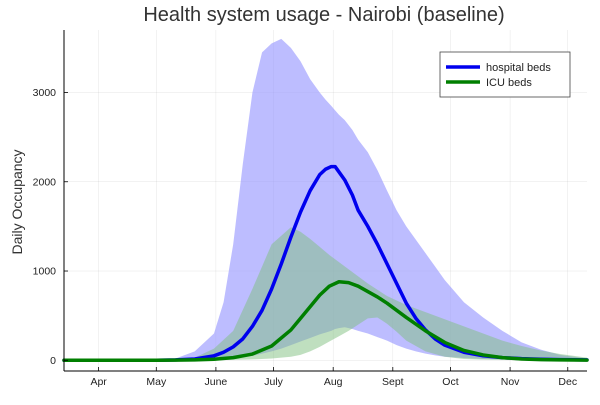 The image size is (600, 405). What do you see at coordinates (510, 382) in the screenshot?
I see `x-tick-label-nov: Nov` at bounding box center [510, 382].